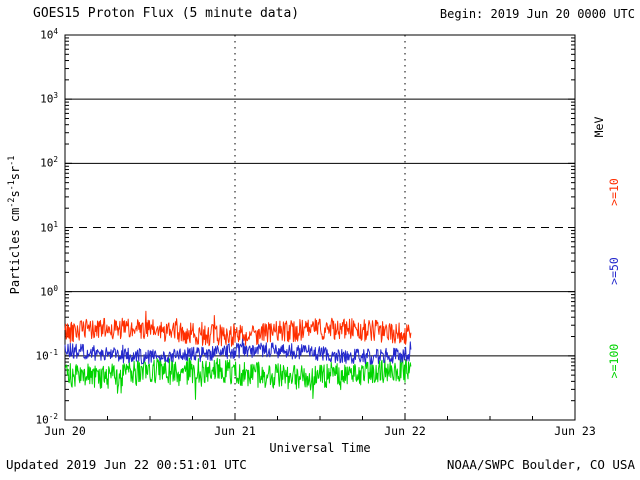 The height and width of the screenshot is (480, 640). I want to click on series-label-ge10: >=10, so click(614, 192).